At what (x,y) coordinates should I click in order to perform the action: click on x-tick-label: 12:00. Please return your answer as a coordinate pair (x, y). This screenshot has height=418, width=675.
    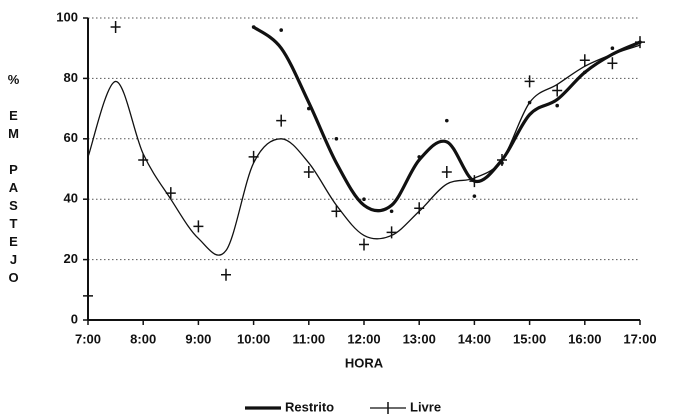
    Looking at the image, I should click on (363, 338).